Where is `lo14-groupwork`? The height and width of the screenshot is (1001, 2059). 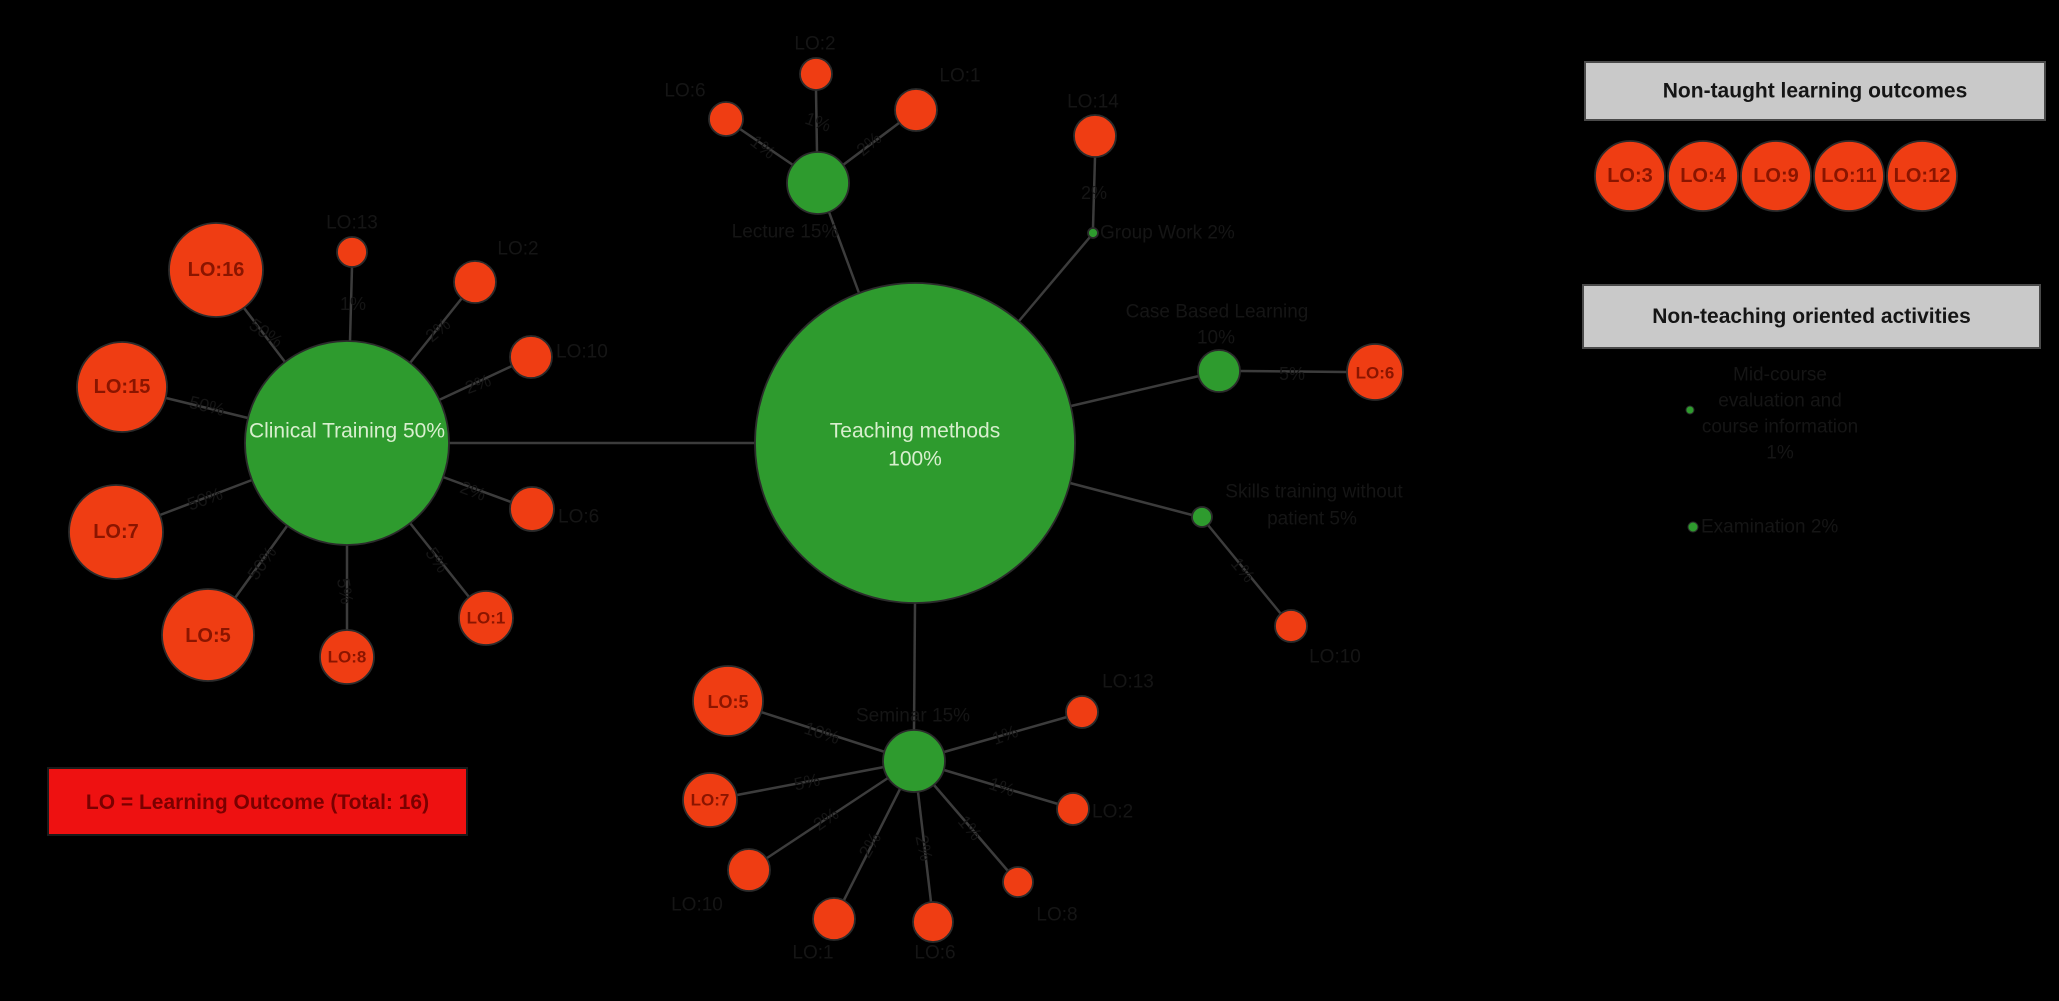 lo14-groupwork is located at coordinates (1095, 136).